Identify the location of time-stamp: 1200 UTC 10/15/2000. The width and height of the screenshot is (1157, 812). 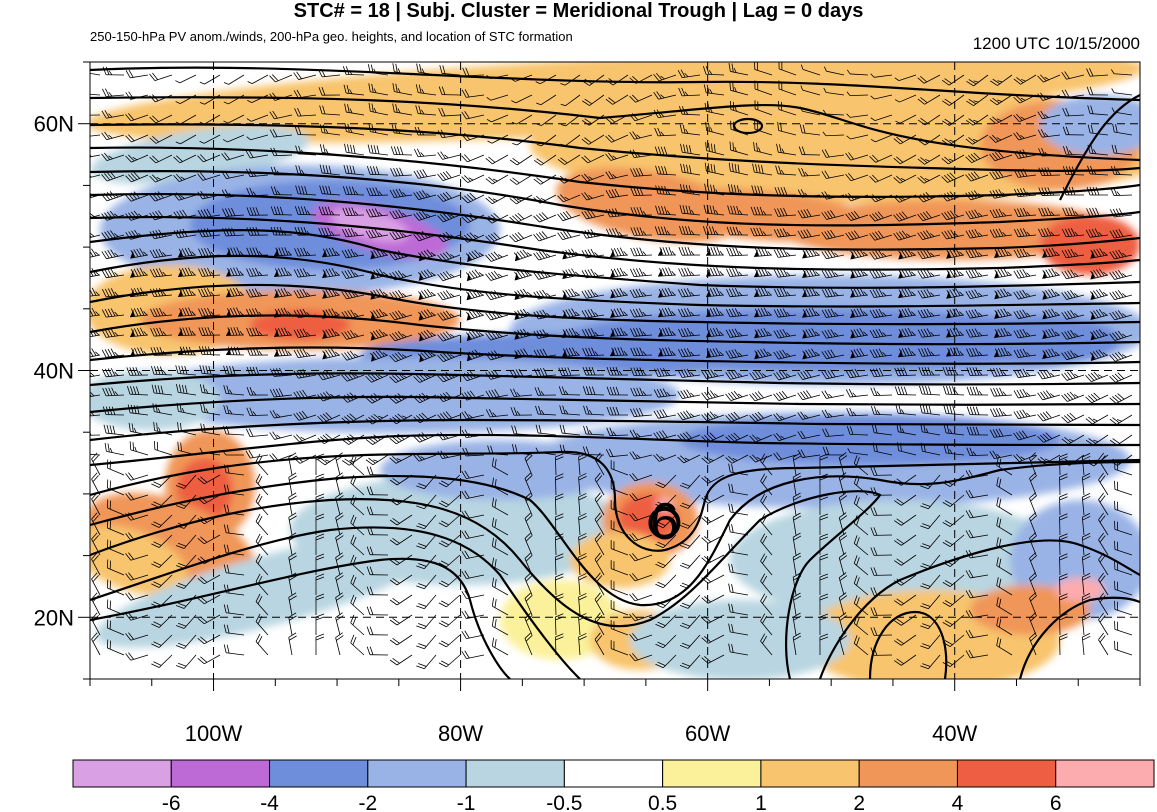
(1056, 43).